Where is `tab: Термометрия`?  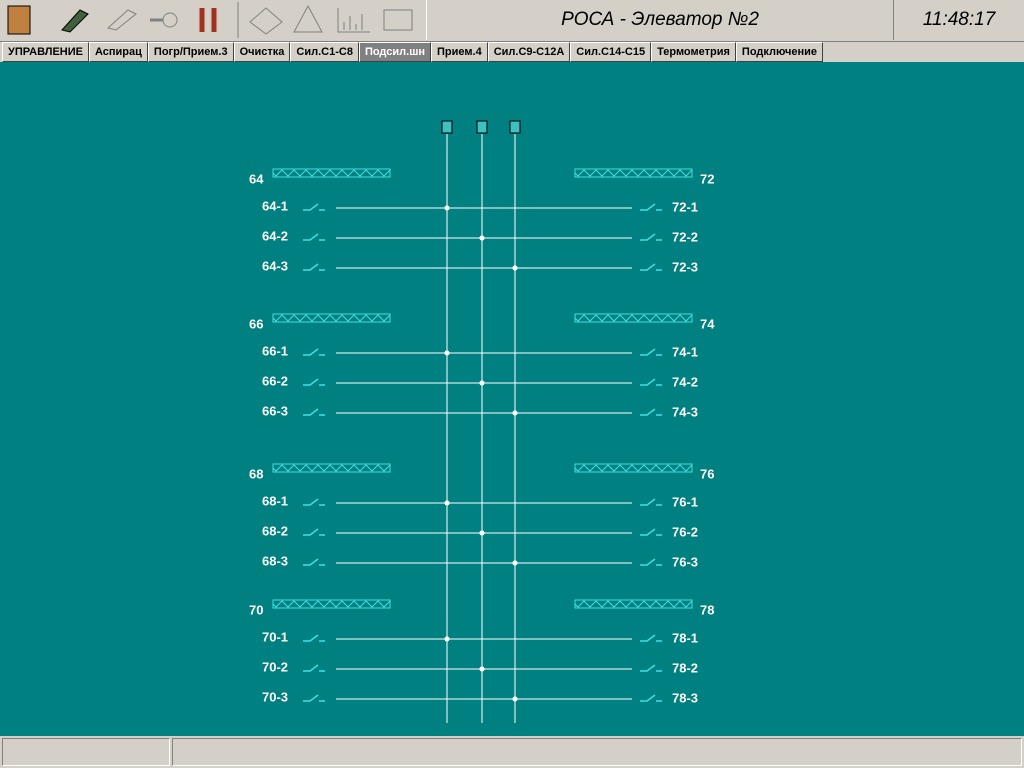
tab: Термометрия is located at coordinates (693, 52).